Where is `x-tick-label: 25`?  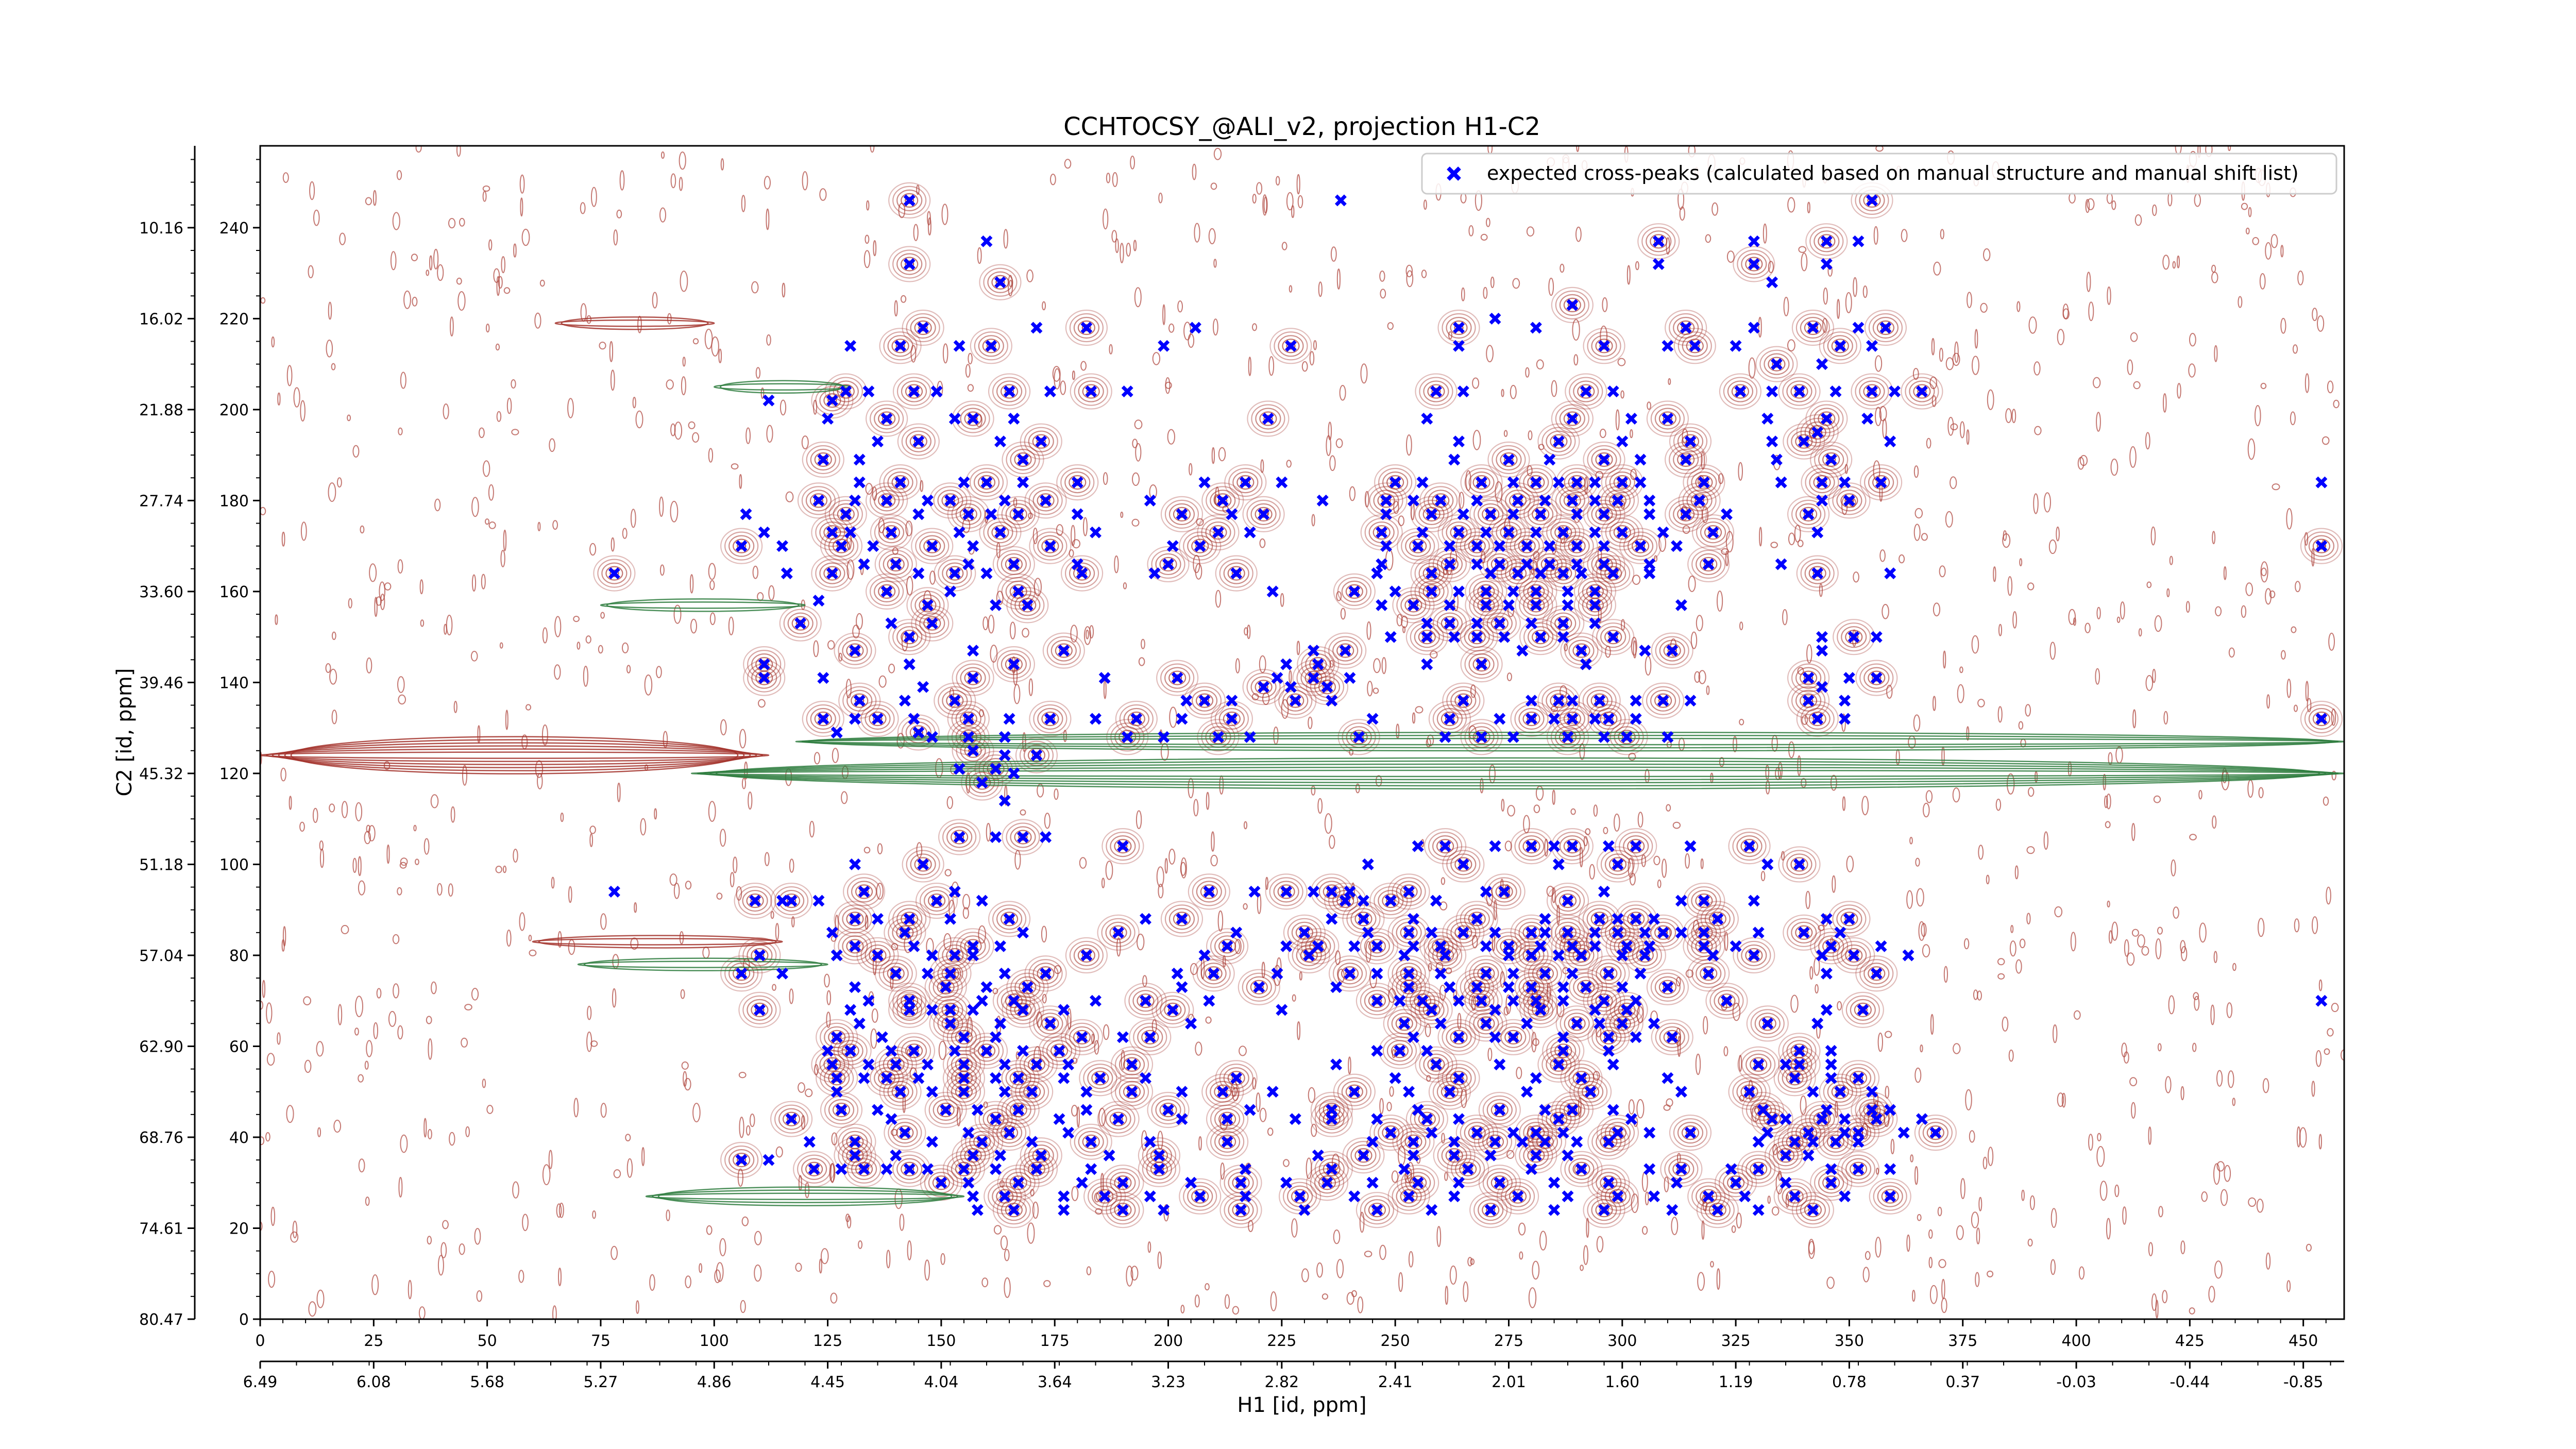
x-tick-label: 25 is located at coordinates (373, 1341).